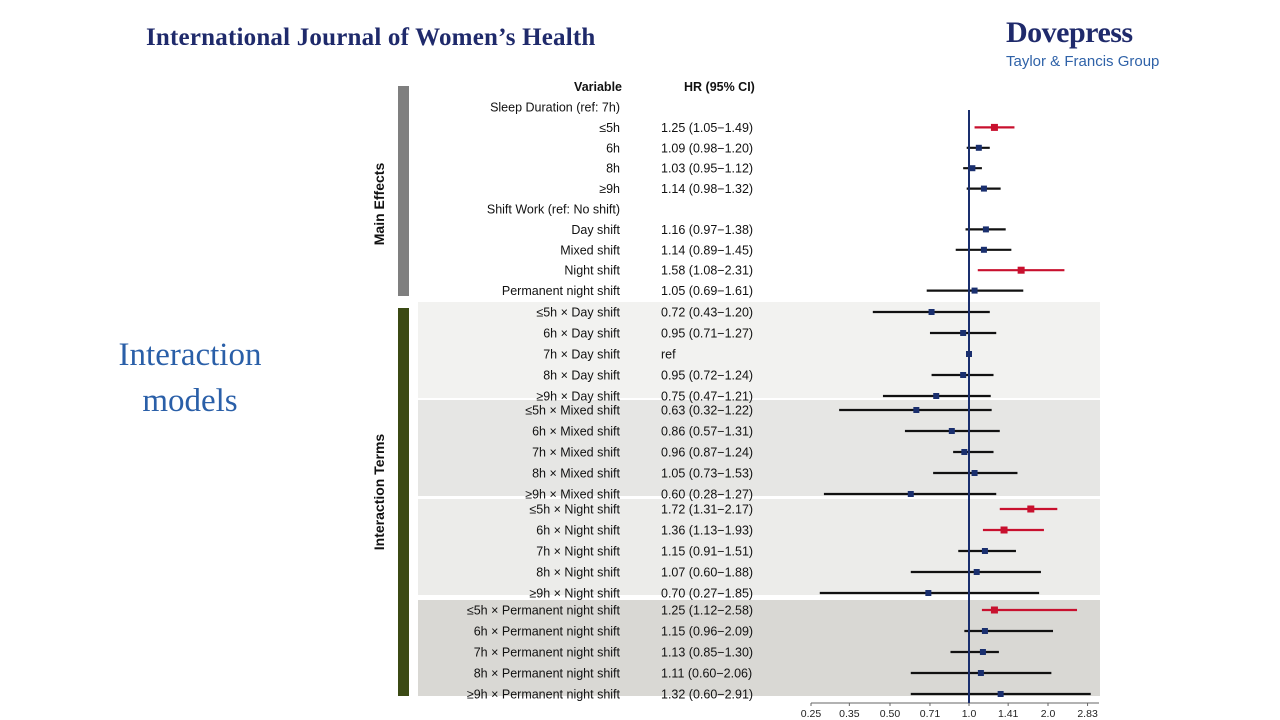  Describe the element at coordinates (371, 37) in the screenshot. I see `journal-title: International Journal of Women’s Health` at that location.